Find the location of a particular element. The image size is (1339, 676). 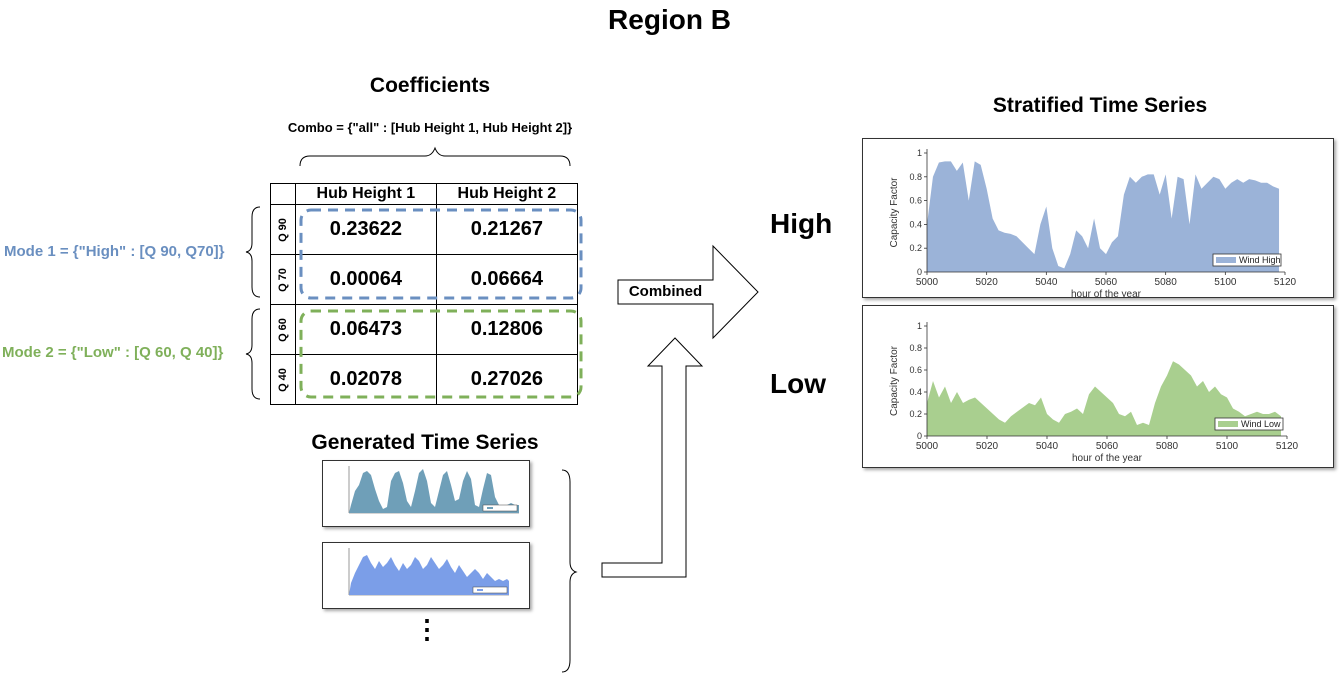

high-label: High is located at coordinates (801, 223).